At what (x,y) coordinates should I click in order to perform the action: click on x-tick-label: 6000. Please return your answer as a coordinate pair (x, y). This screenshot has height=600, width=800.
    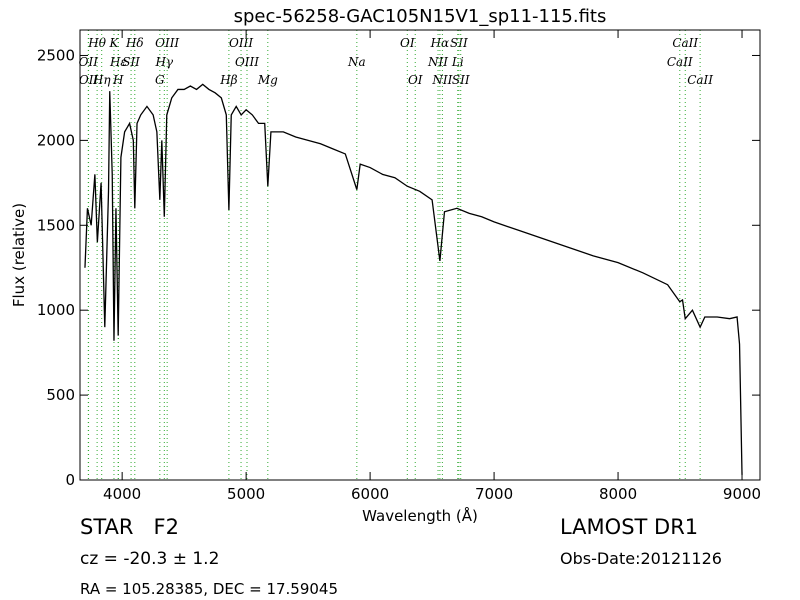
    Looking at the image, I should click on (370, 494).